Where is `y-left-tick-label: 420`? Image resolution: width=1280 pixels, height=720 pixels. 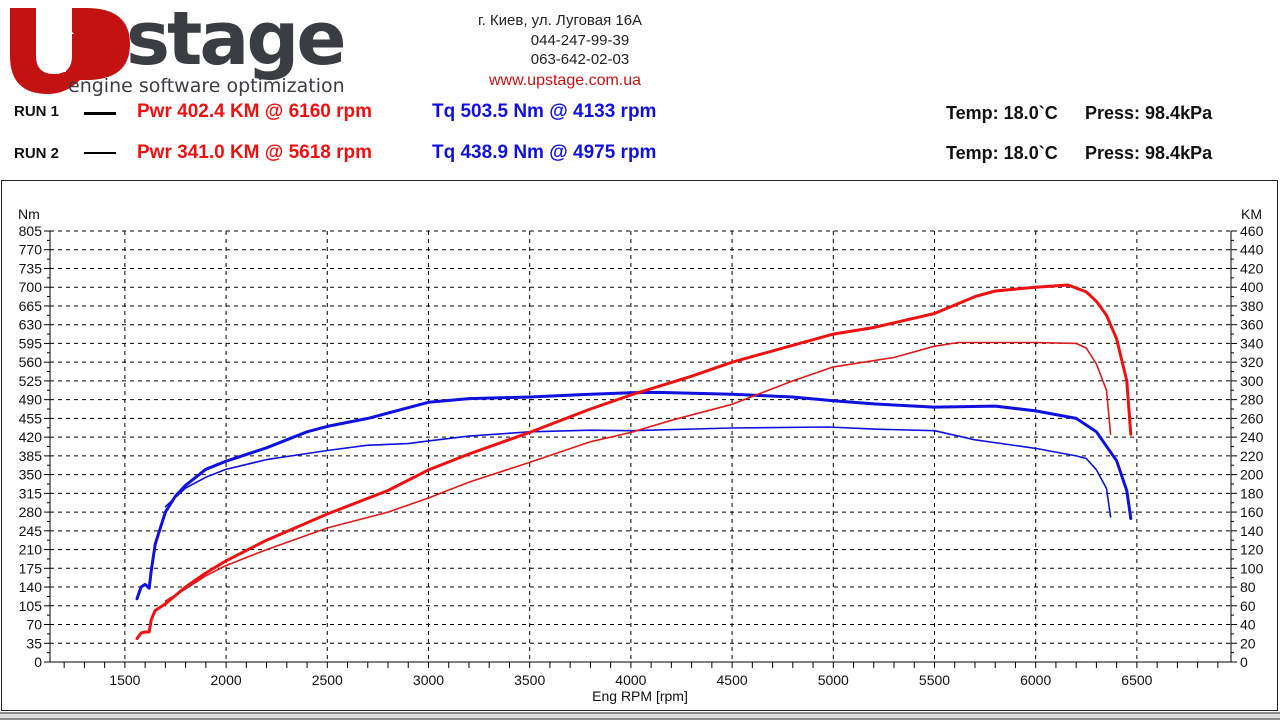 y-left-tick-label: 420 is located at coordinates (31, 437).